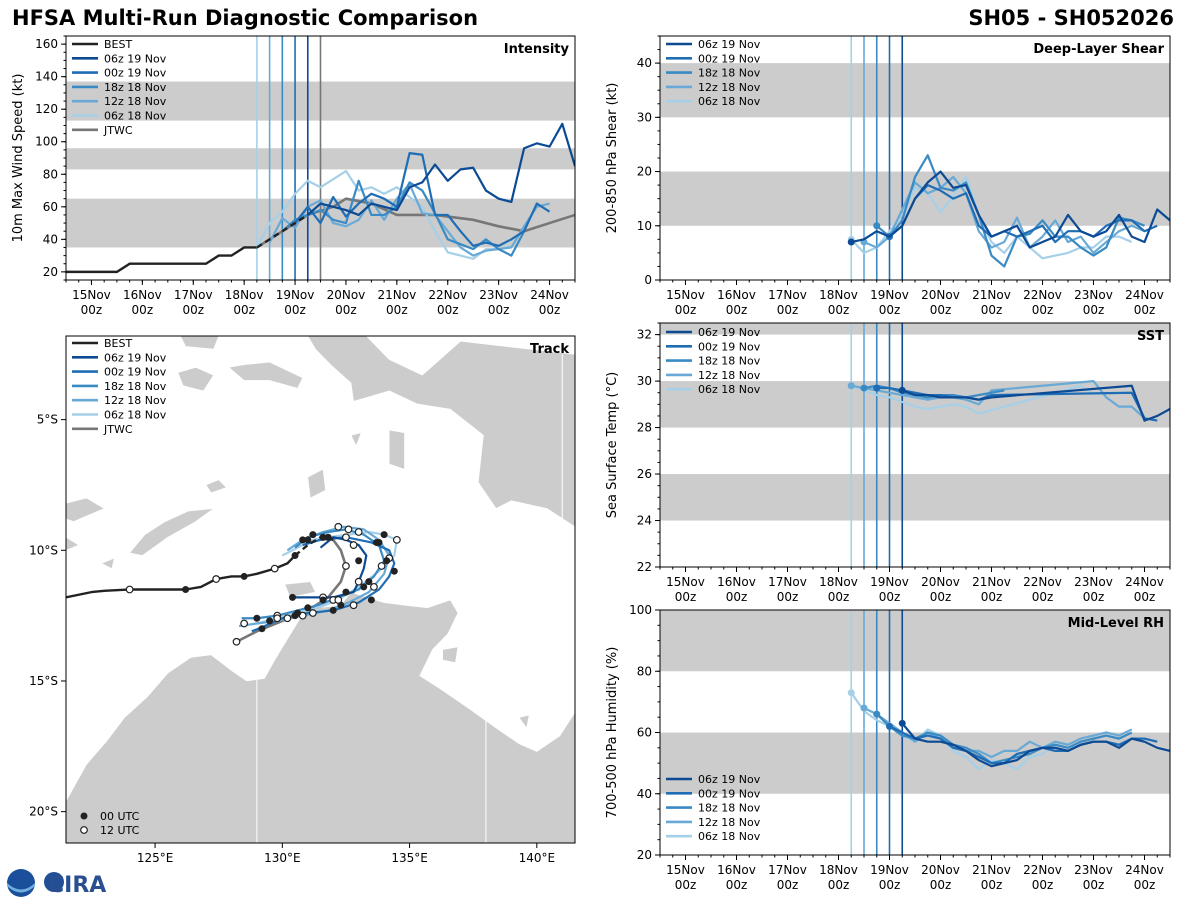  Describe the element at coordinates (1042, 295) in the screenshot. I see `shear-xtick-label: 22Nov` at that location.